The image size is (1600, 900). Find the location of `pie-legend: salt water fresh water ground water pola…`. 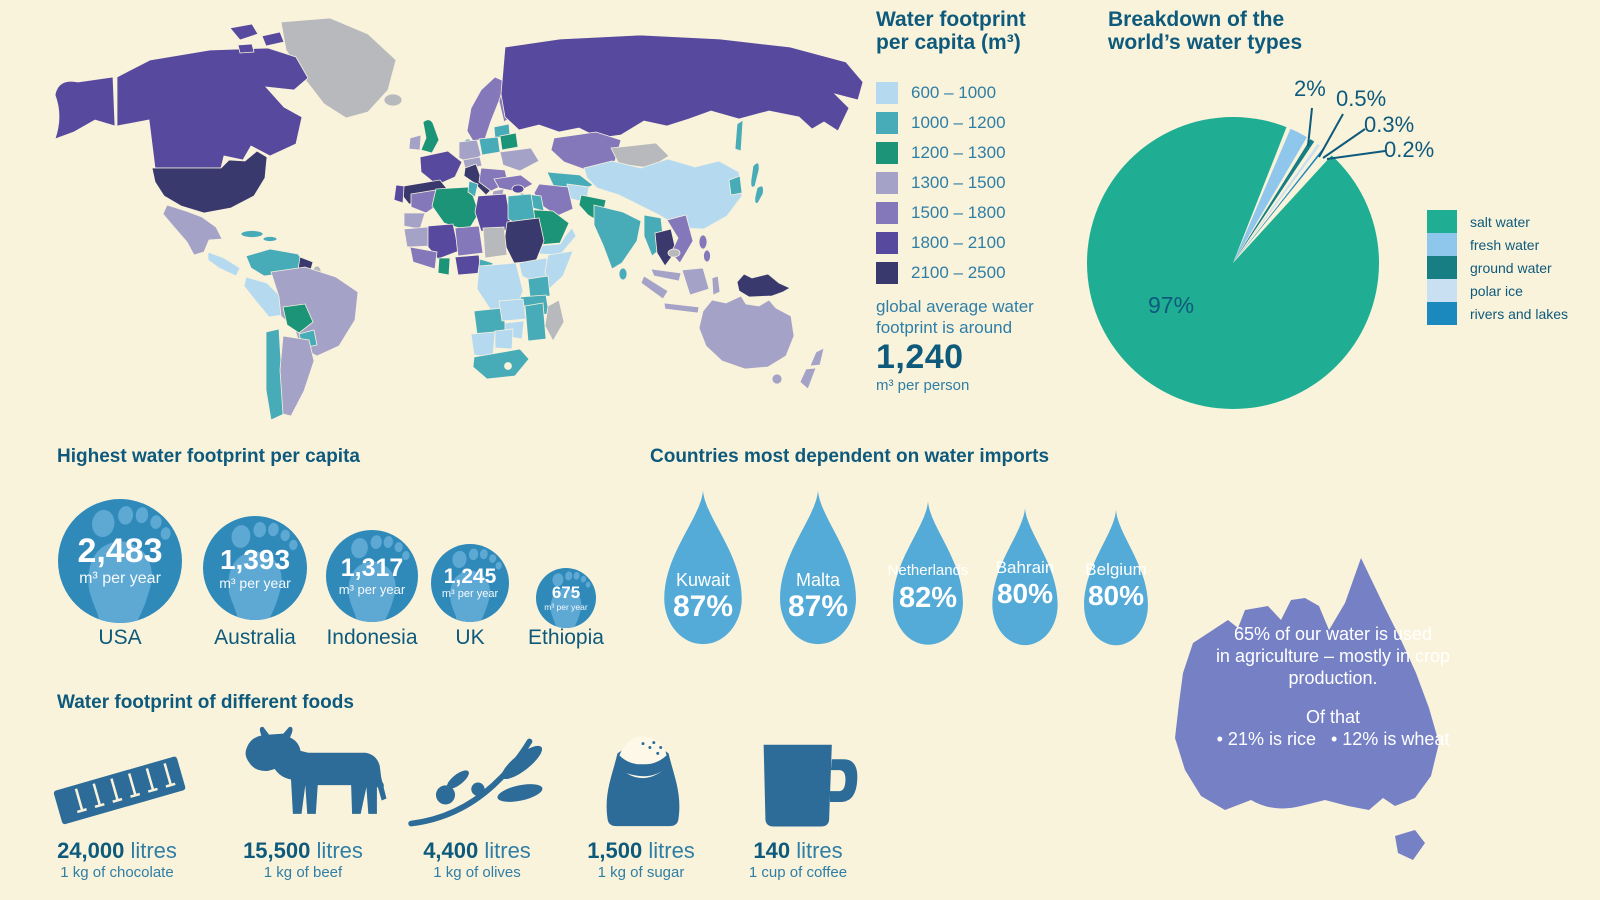

pie-legend: salt water fresh water ground water pola… is located at coordinates (1497, 267).